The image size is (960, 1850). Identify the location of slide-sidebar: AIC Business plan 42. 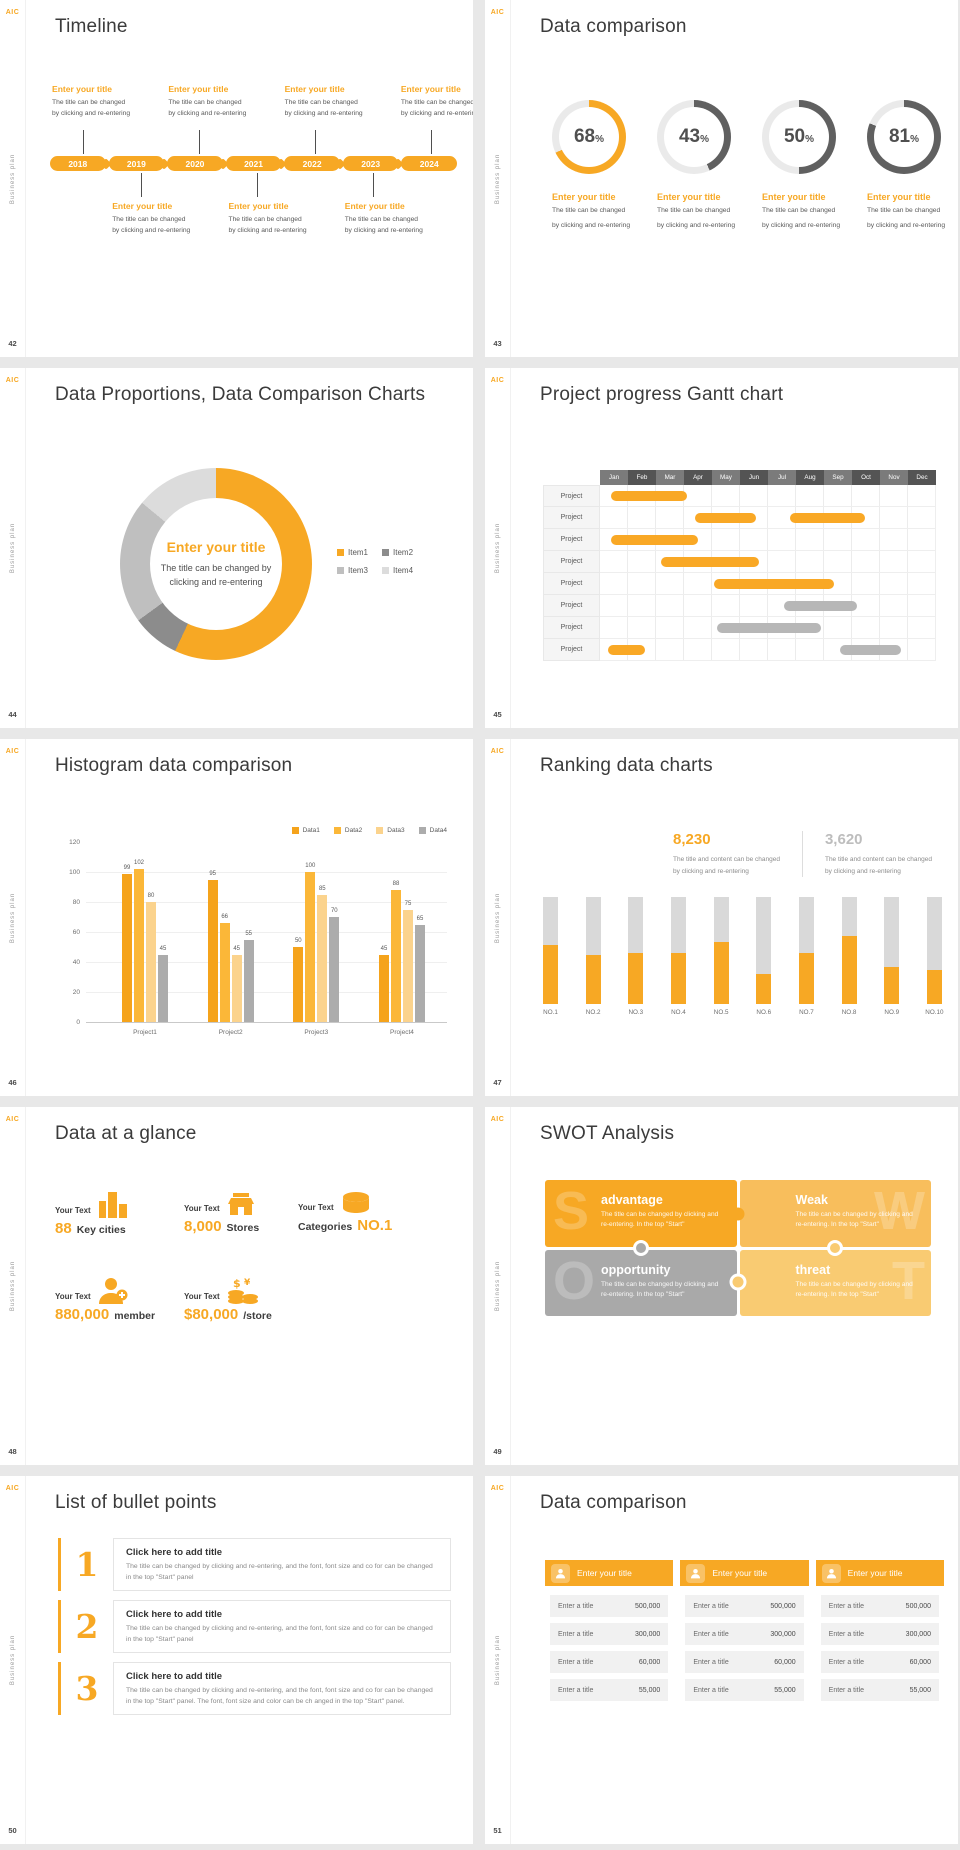
(13, 178).